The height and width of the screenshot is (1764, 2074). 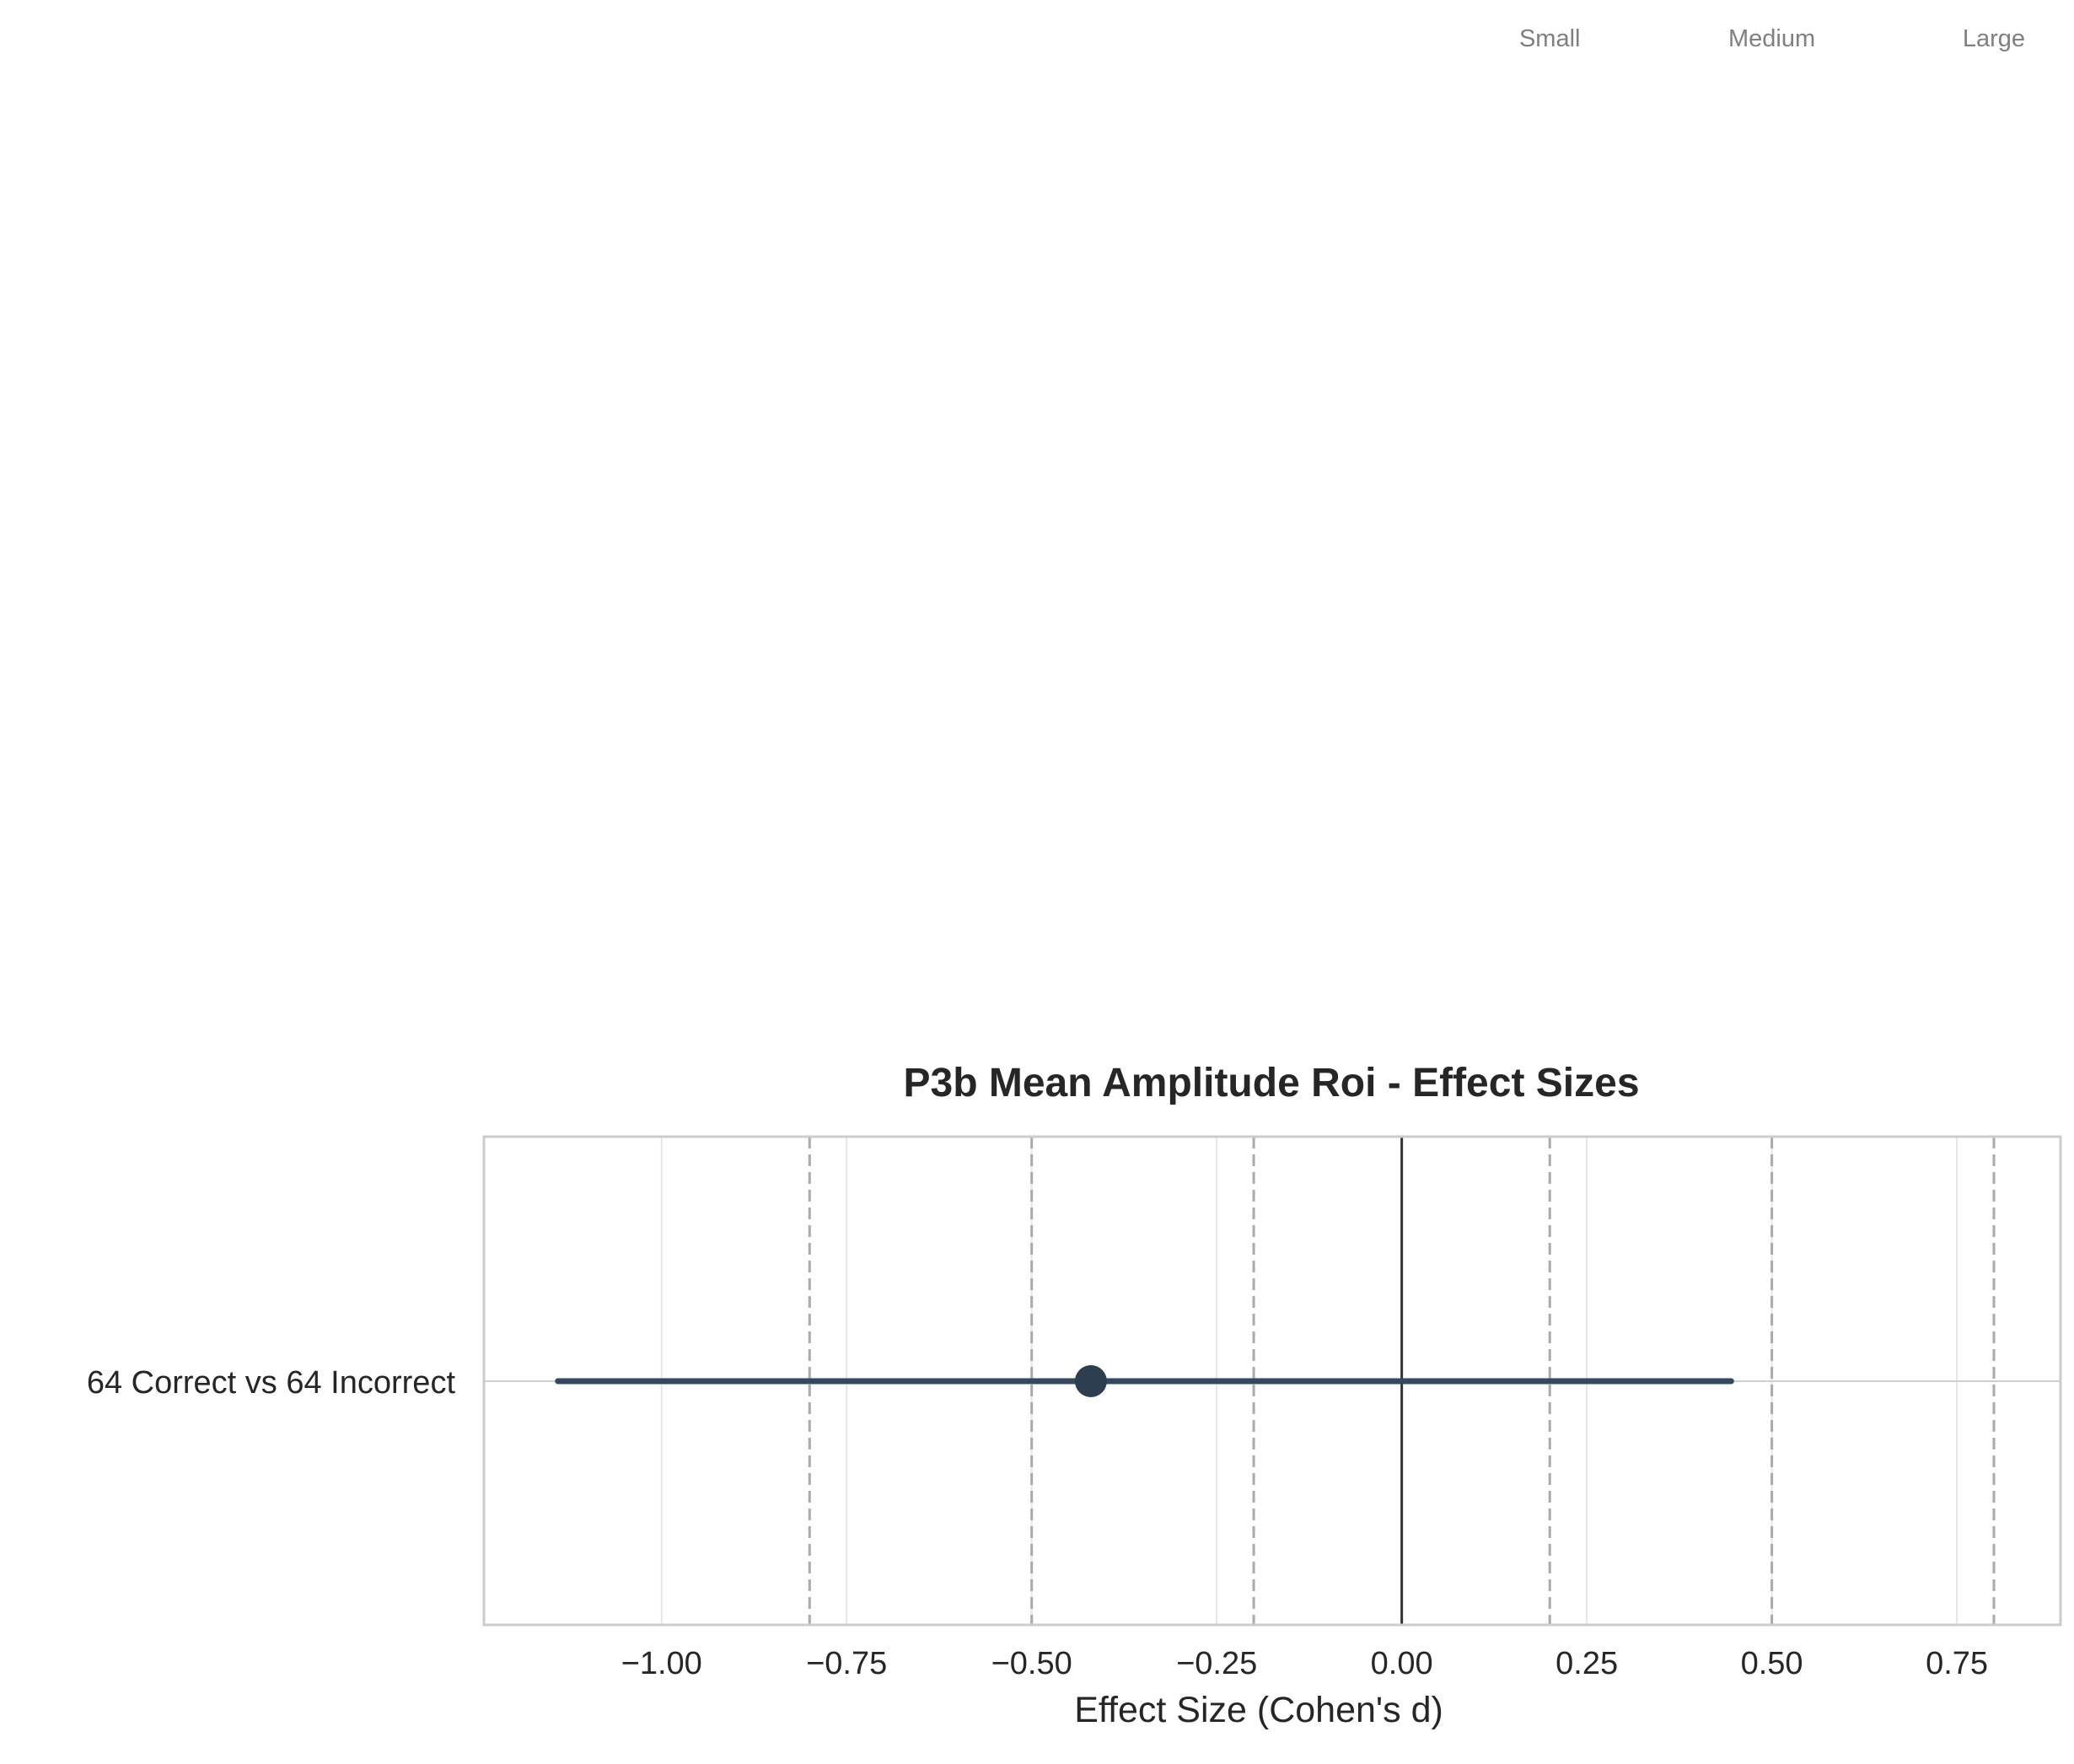 I want to click on x-tick-label: 0.25, so click(x=1587, y=1663).